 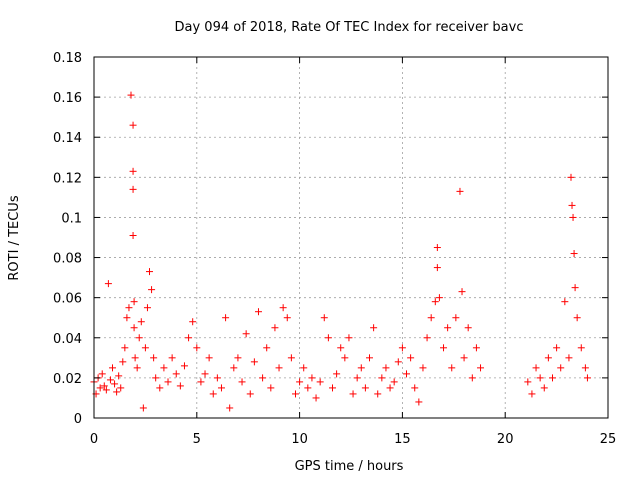 I want to click on x-axis-label: GPS time / hours, so click(x=349, y=466).